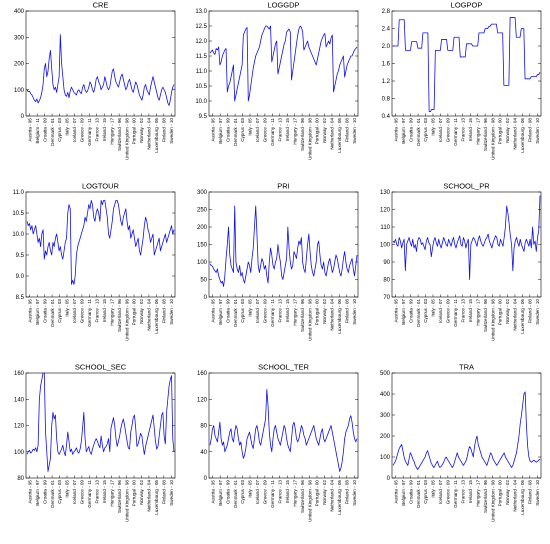 This screenshot has width=550, height=544. Describe the element at coordinates (202, 228) in the screenshot. I see `y-tick-label: 200` at that location.